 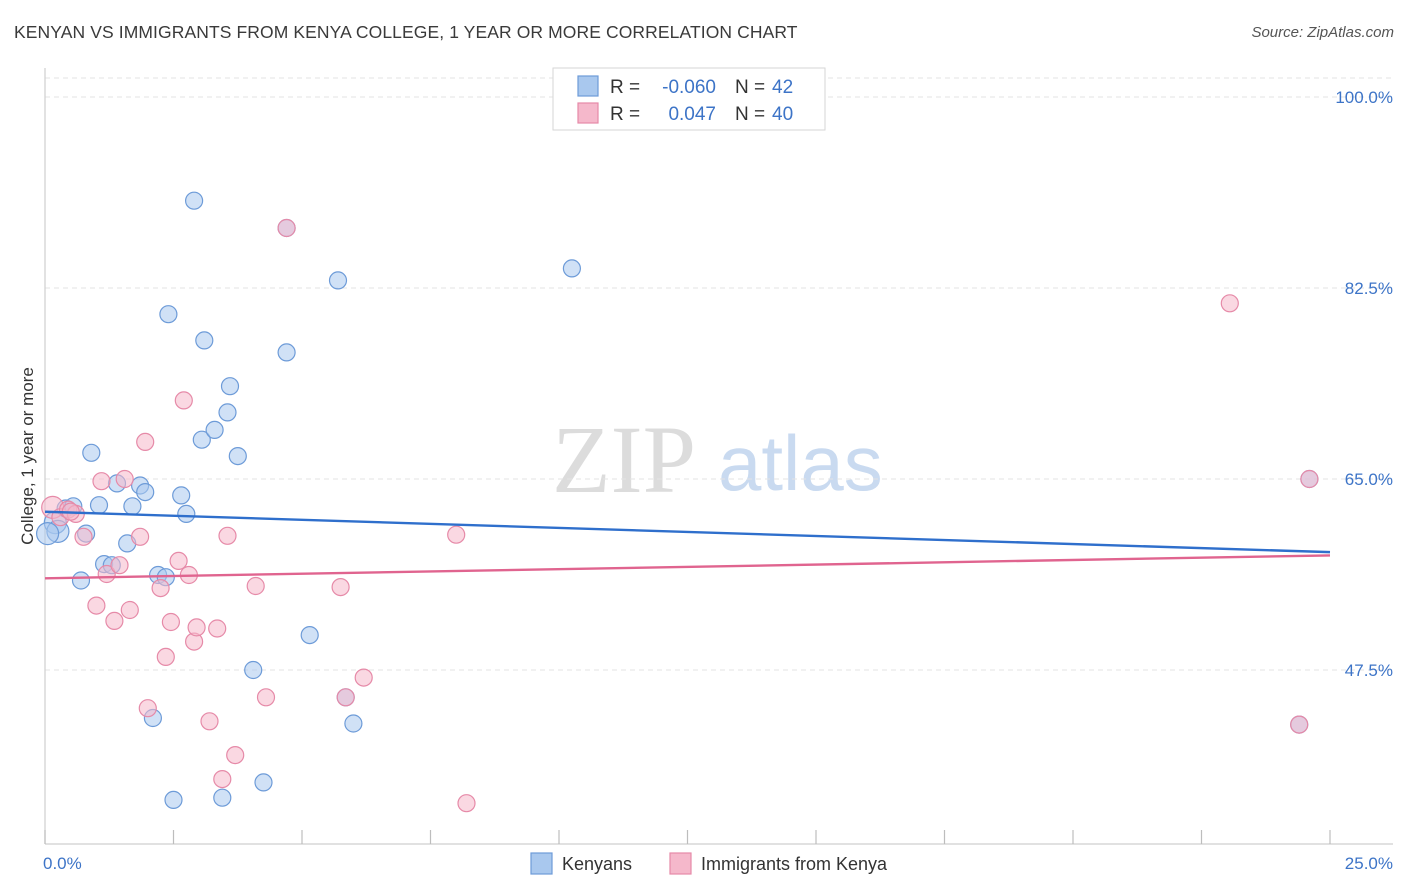 I want to click on legend-r-value-1: -0.060, so click(x=689, y=87).